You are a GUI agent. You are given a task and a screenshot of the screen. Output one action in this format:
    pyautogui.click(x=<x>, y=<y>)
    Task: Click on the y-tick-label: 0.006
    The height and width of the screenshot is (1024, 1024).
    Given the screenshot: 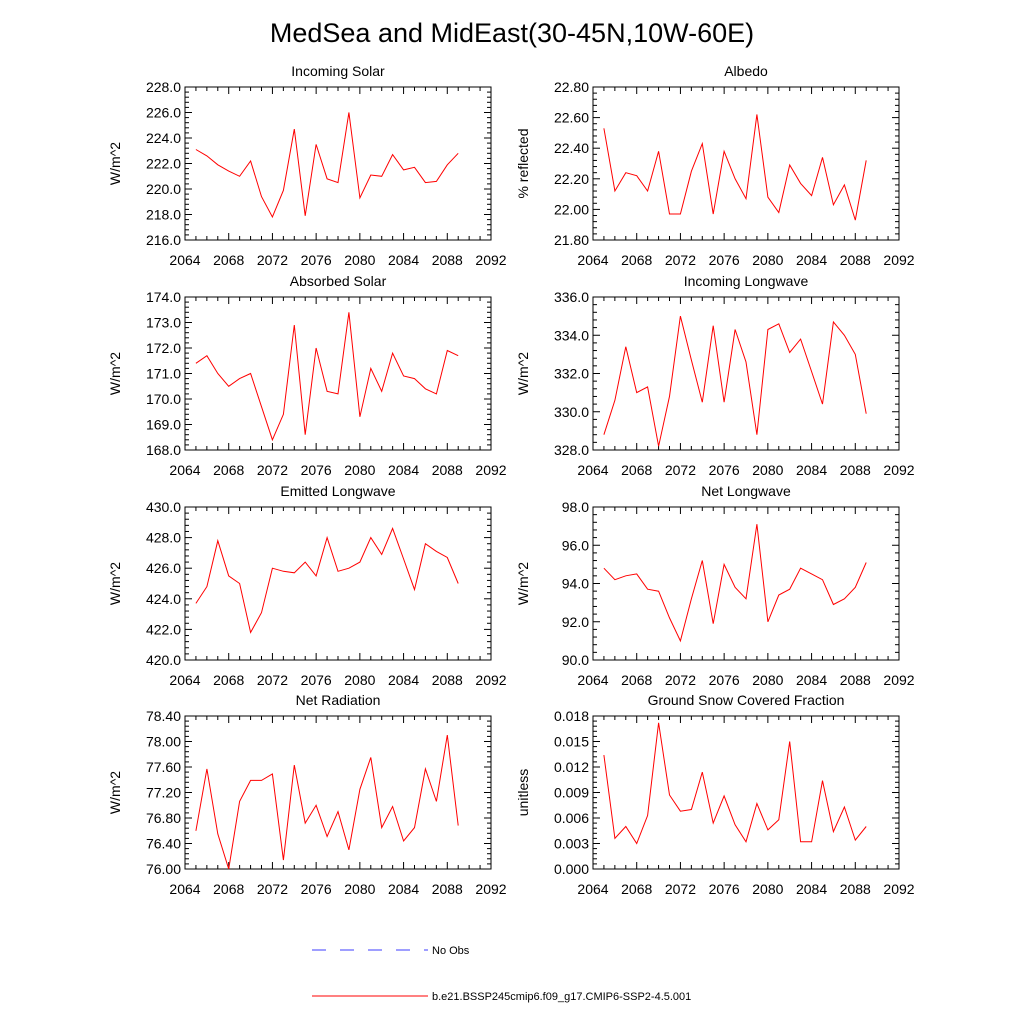 What is the action you would take?
    pyautogui.click(x=571, y=818)
    